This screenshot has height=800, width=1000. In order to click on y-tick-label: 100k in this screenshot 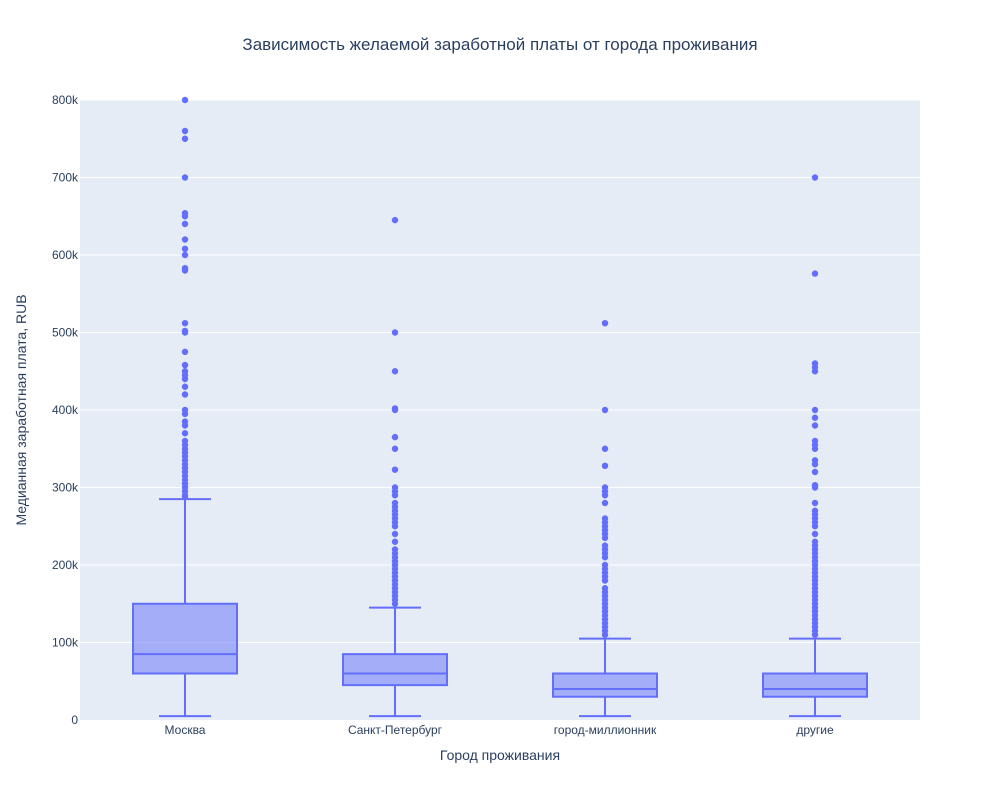, I will do `click(65, 643)`.